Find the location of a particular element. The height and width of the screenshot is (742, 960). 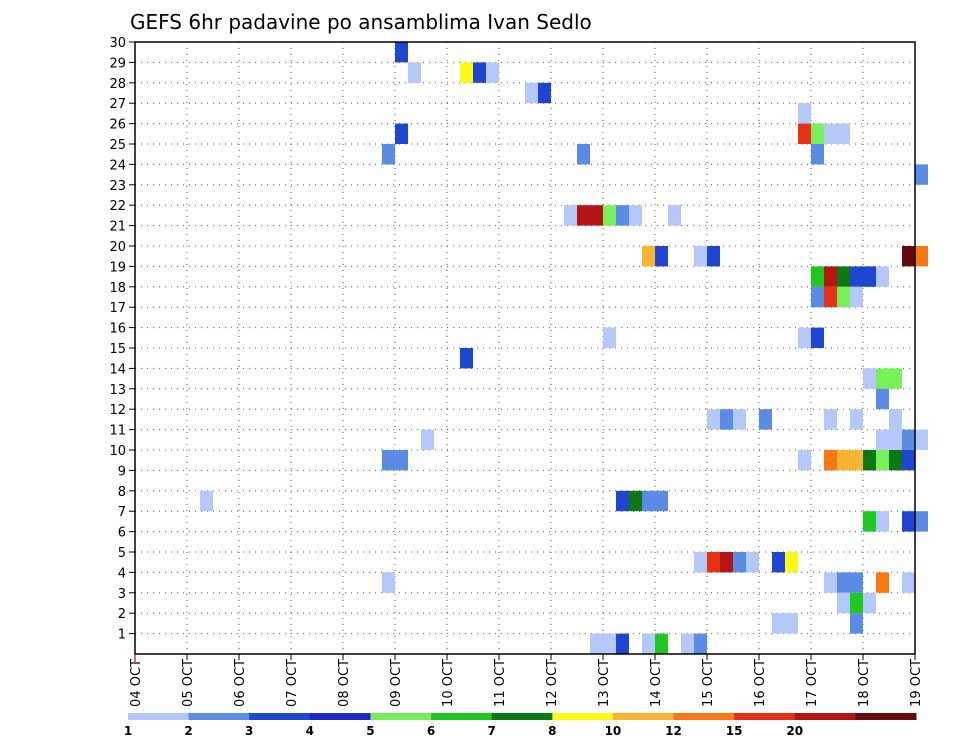

x-tick-label: 13 OCT is located at coordinates (604, 683).